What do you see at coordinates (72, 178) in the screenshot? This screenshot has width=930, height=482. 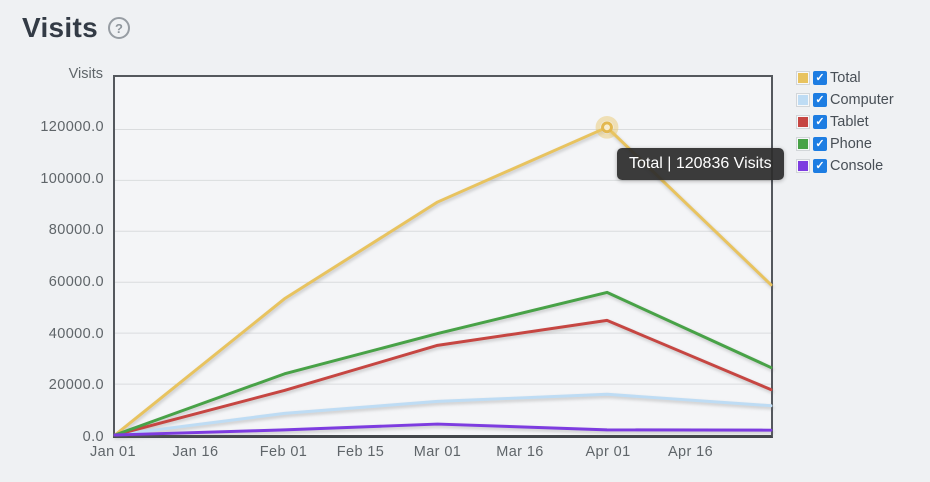 I see `y-tick-label: 100000.0` at bounding box center [72, 178].